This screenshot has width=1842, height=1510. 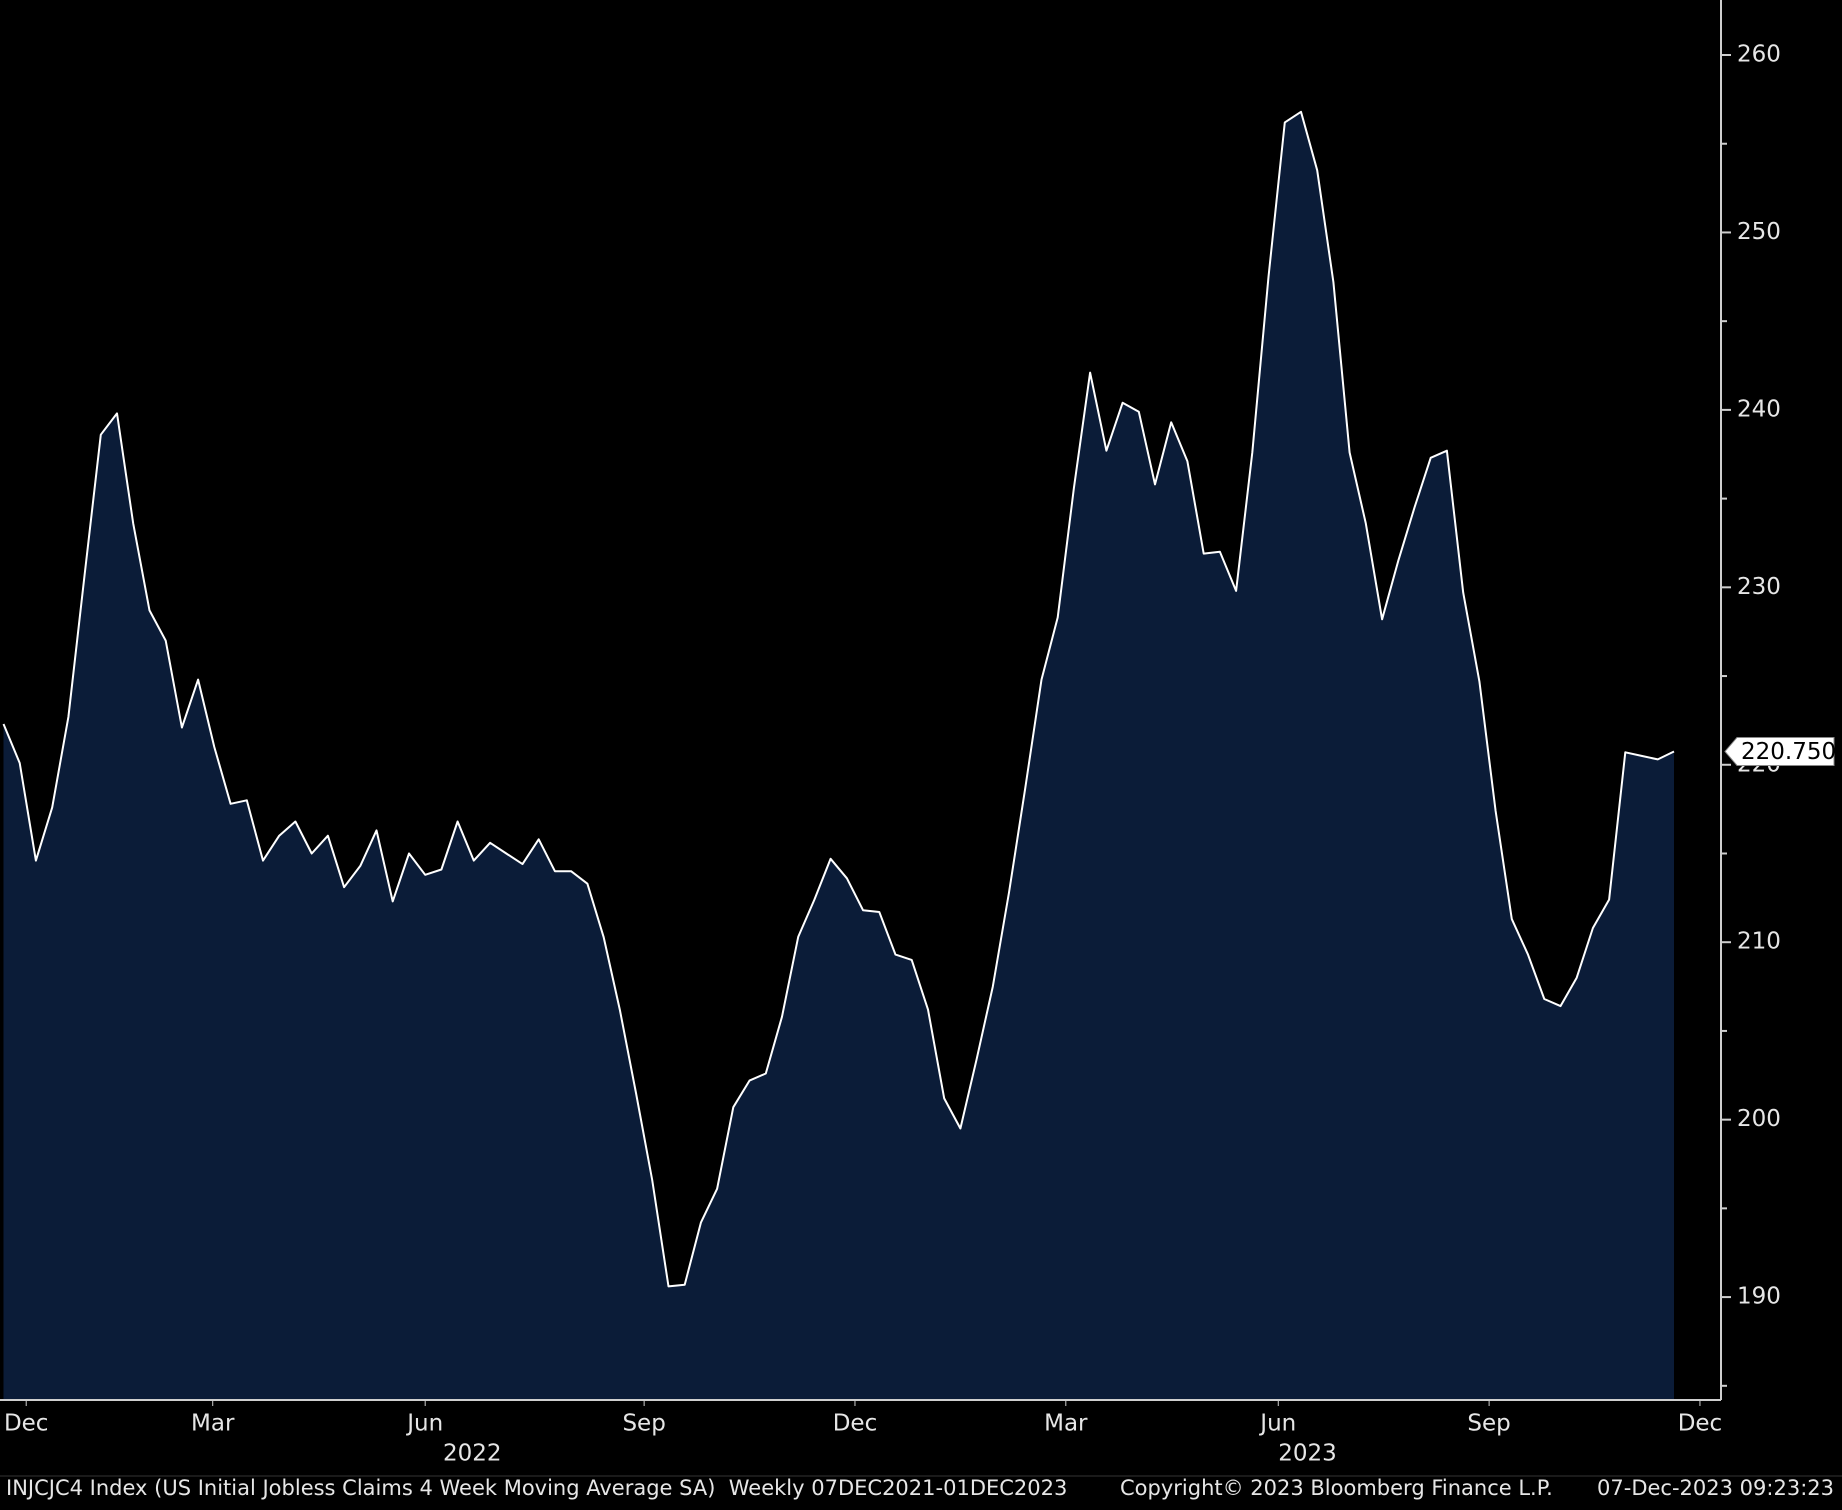 I want to click on y-tick-label: 250, so click(x=1759, y=232).